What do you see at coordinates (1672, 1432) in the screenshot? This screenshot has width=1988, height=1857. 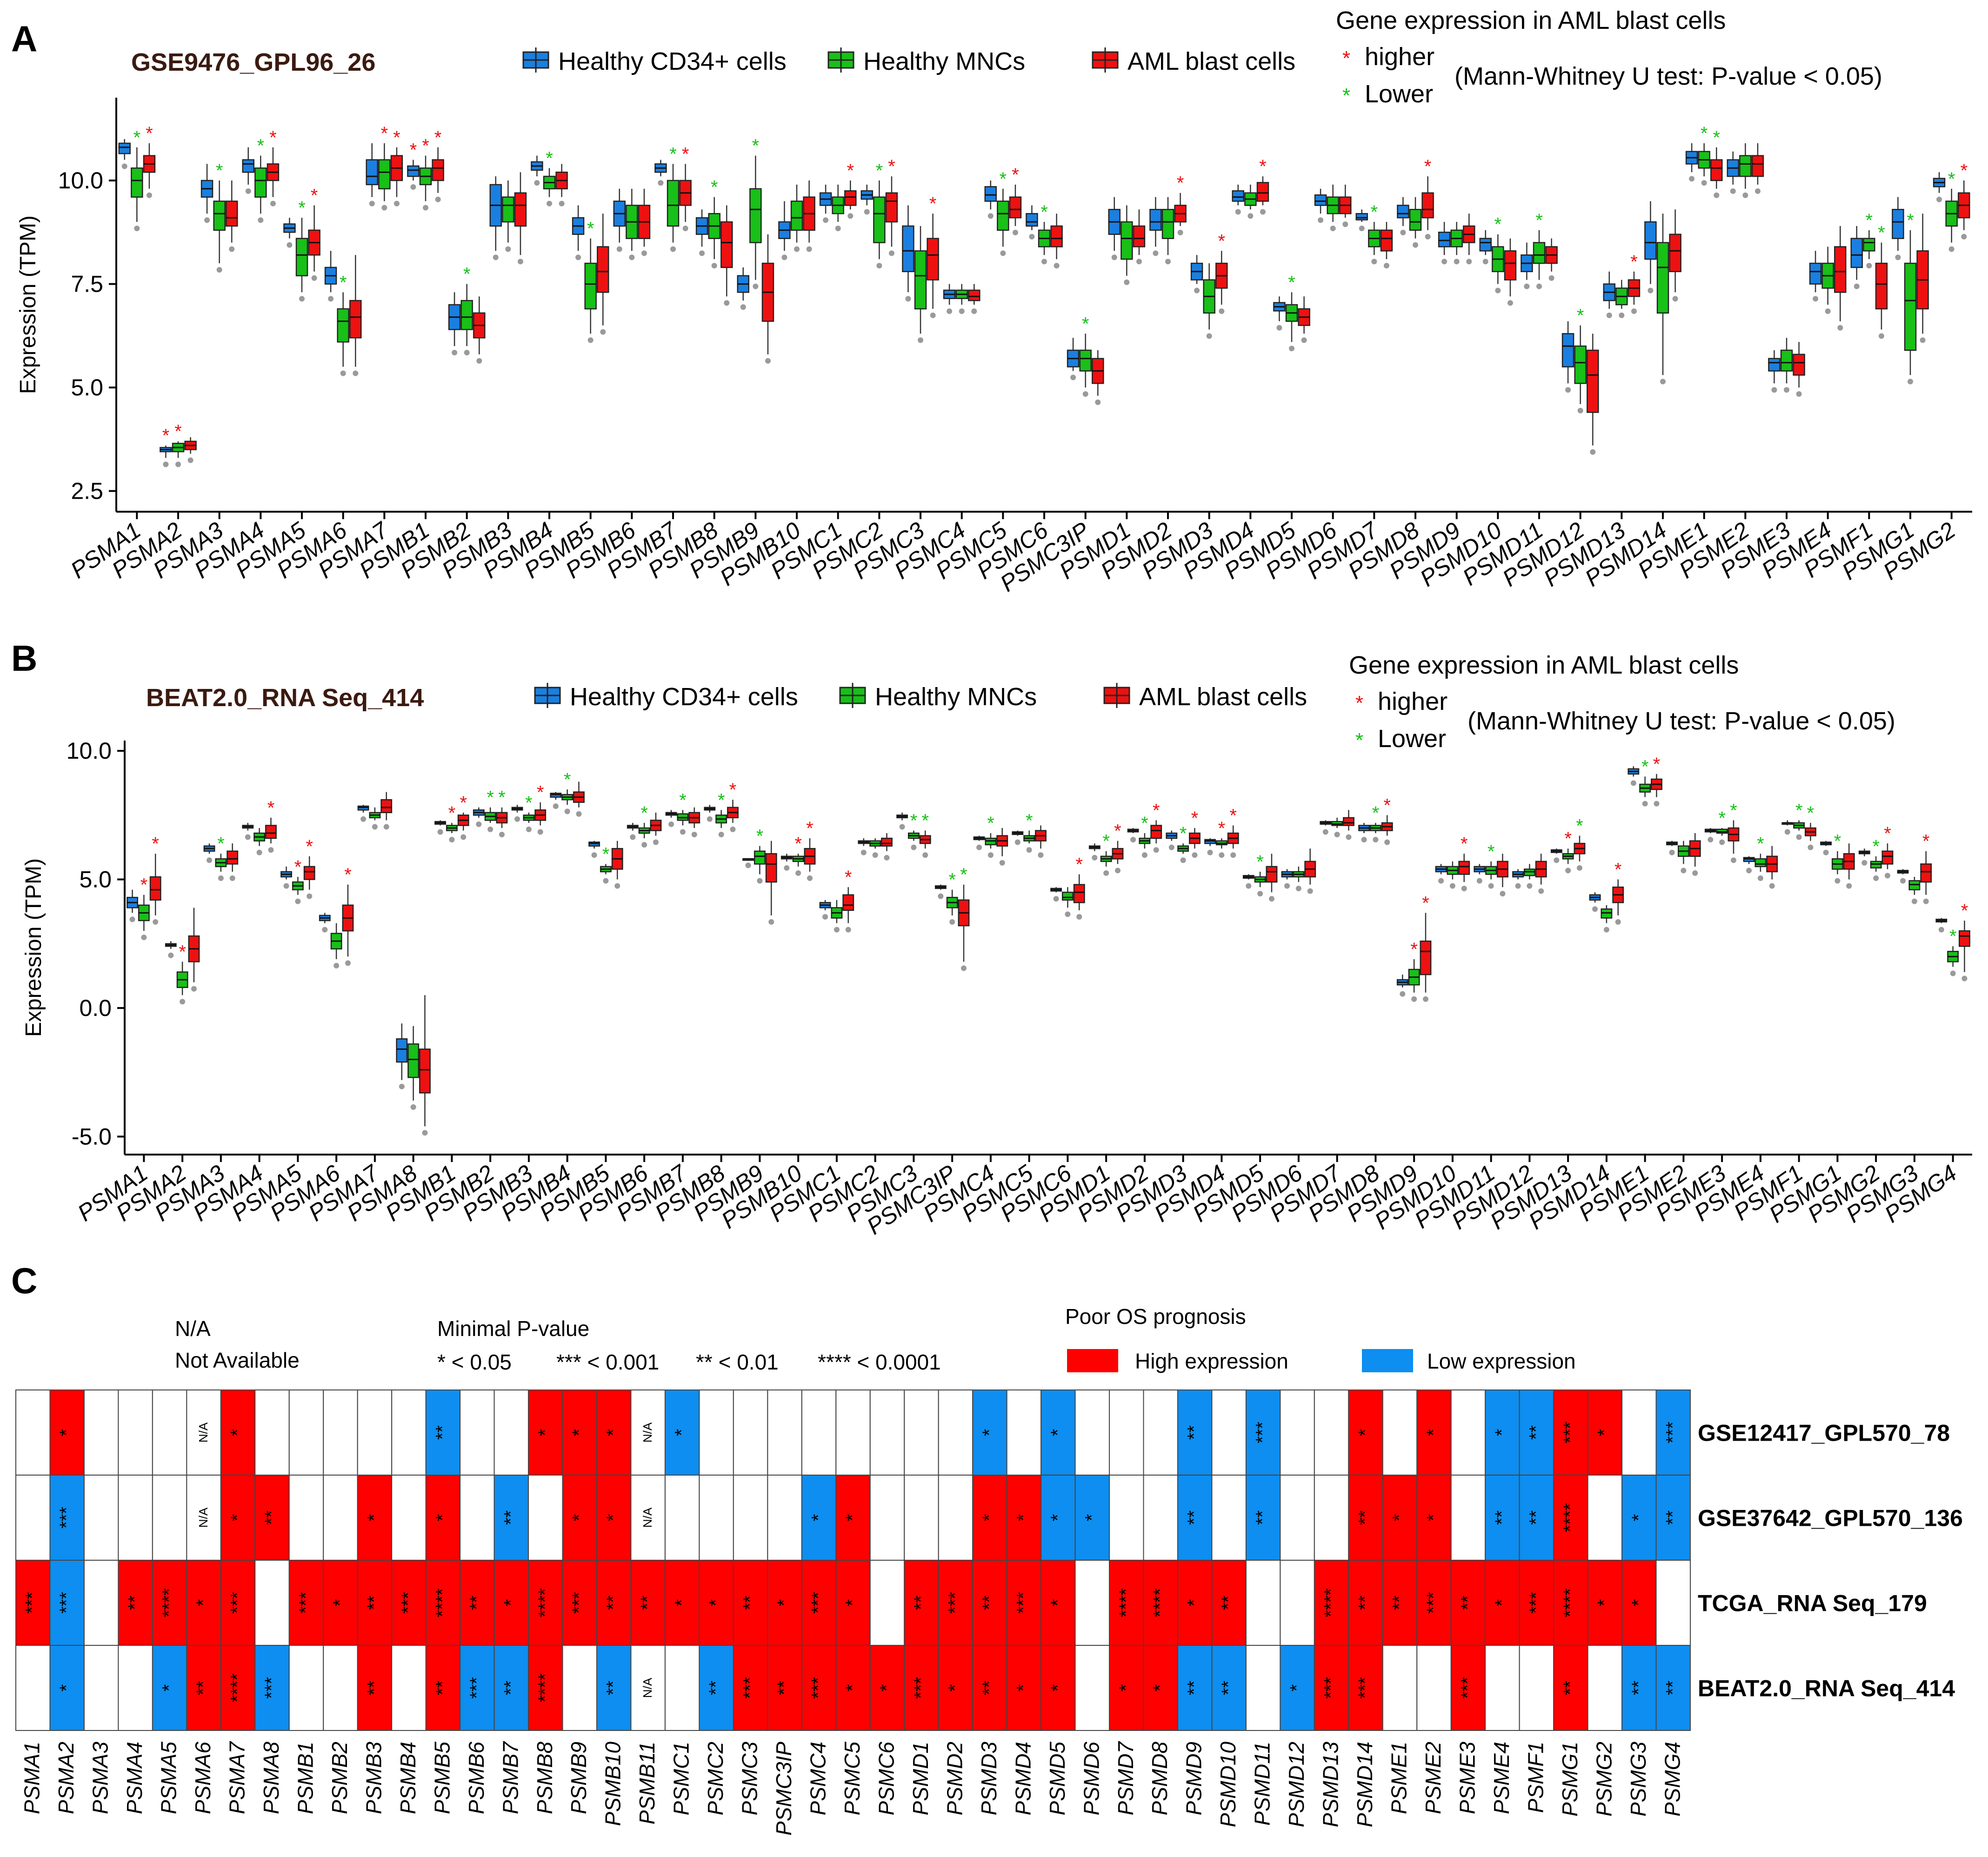 I see `heatmap-cell-label: ***` at bounding box center [1672, 1432].